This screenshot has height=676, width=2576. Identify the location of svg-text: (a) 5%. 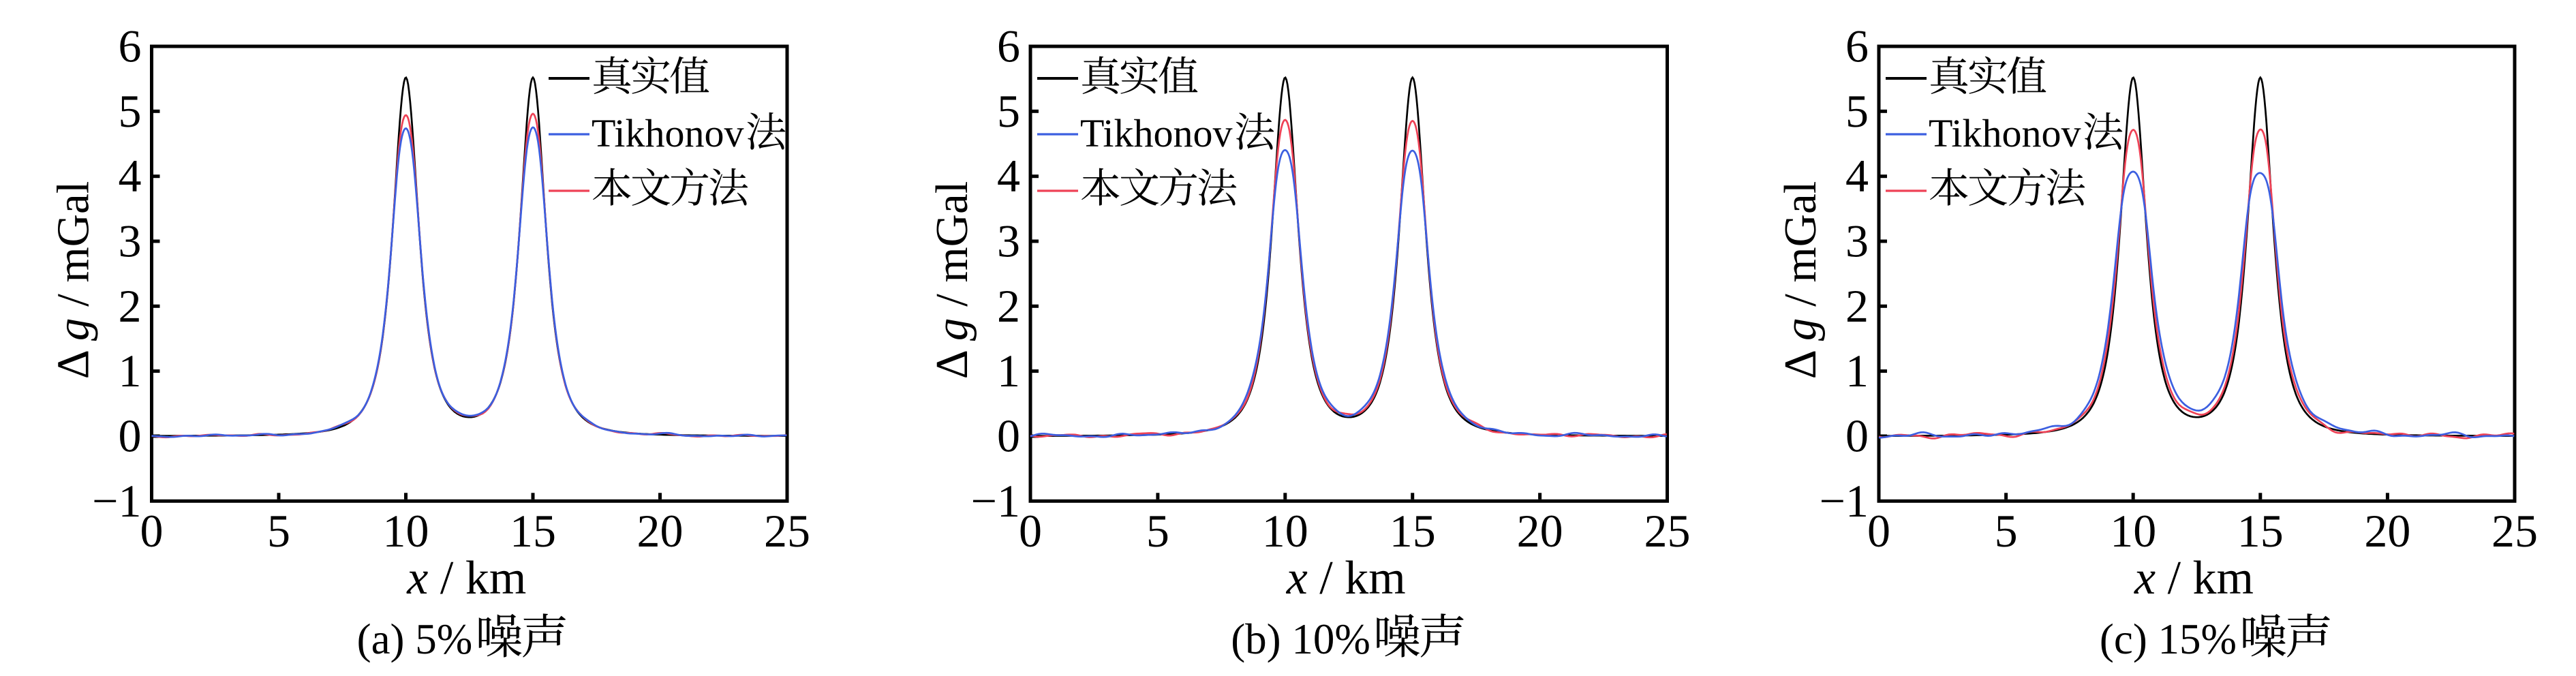
(415, 639).